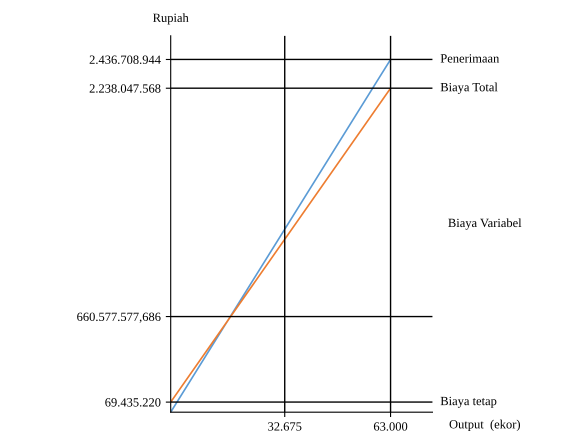  Describe the element at coordinates (391, 426) in the screenshot. I see `x-tick-label: 63.000` at that location.